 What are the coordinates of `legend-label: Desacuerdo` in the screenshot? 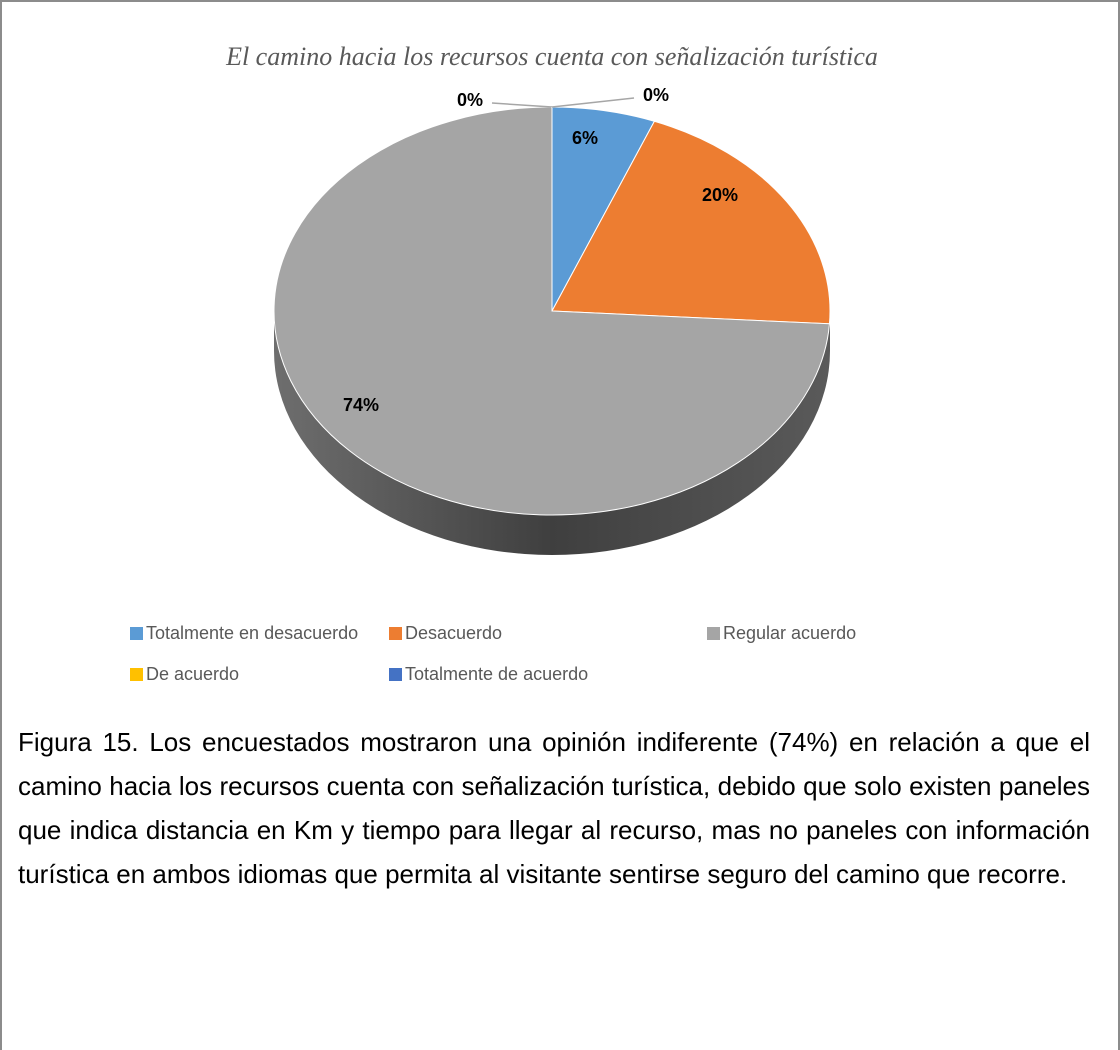 It's located at (453, 633).